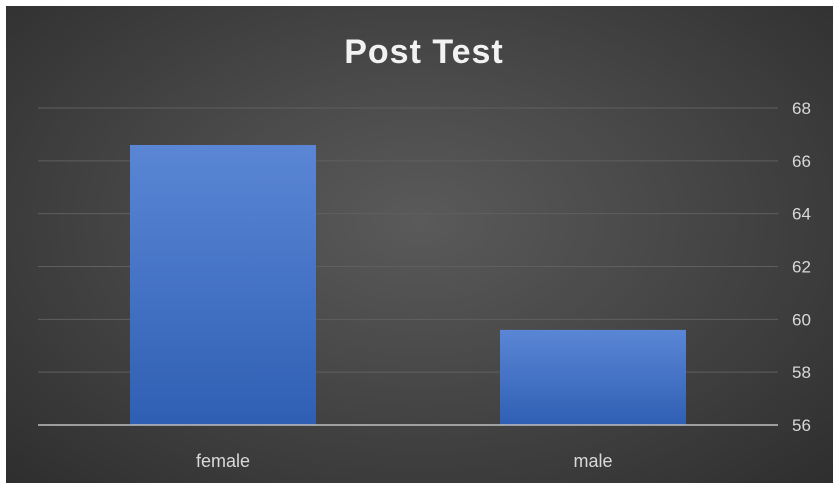 The width and height of the screenshot is (839, 489). Describe the element at coordinates (801, 108) in the screenshot. I see `y-tick-label: 68` at that location.